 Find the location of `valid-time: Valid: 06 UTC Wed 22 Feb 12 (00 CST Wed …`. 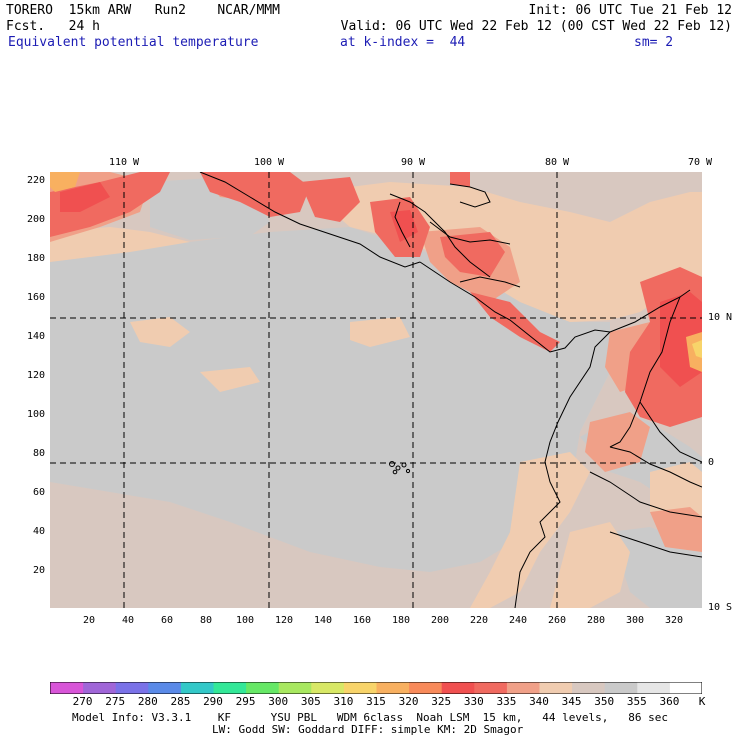

valid-time: Valid: 06 UTC Wed 22 Feb 12 (00 CST Wed … is located at coordinates (536, 26).